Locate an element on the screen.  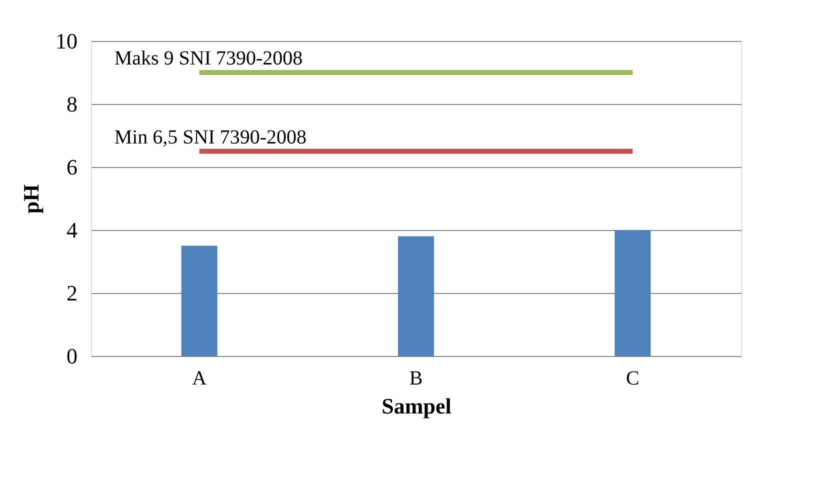
y-tick-label: 0 is located at coordinates (72, 356).